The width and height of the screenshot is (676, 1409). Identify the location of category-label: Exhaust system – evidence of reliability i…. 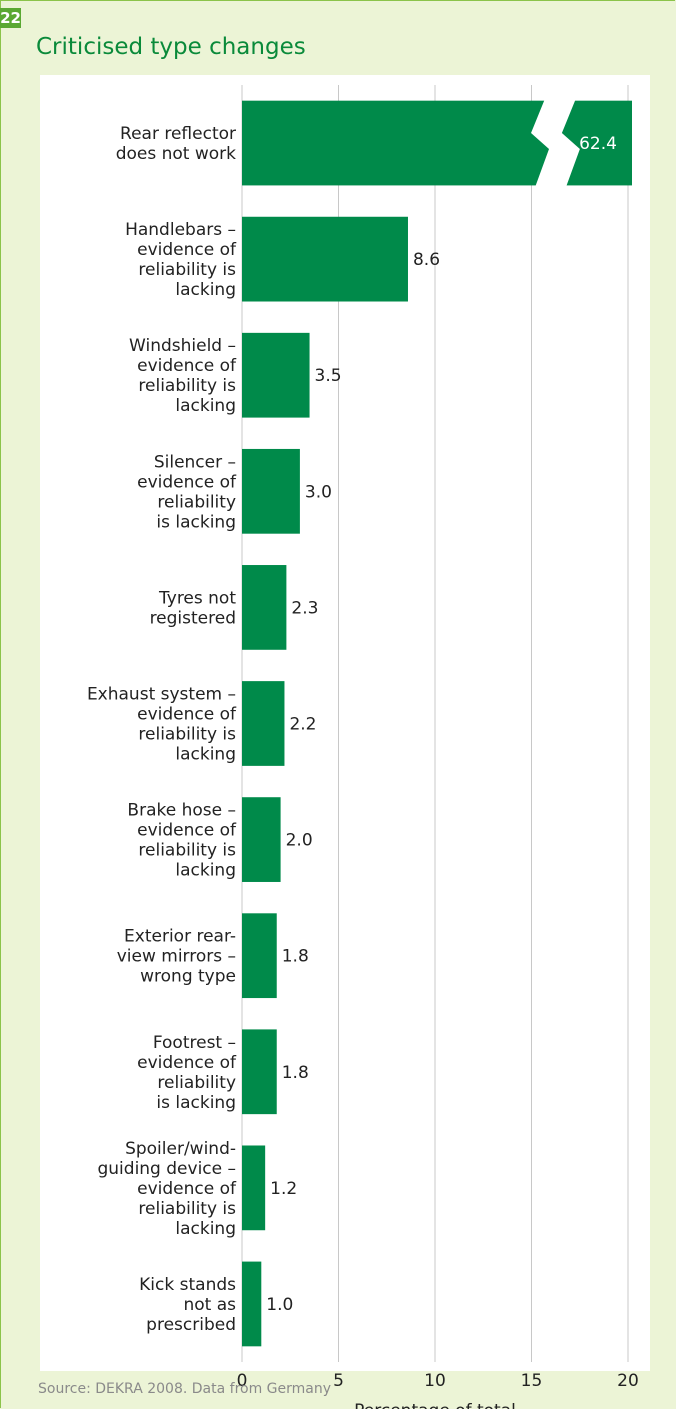
(162, 725).